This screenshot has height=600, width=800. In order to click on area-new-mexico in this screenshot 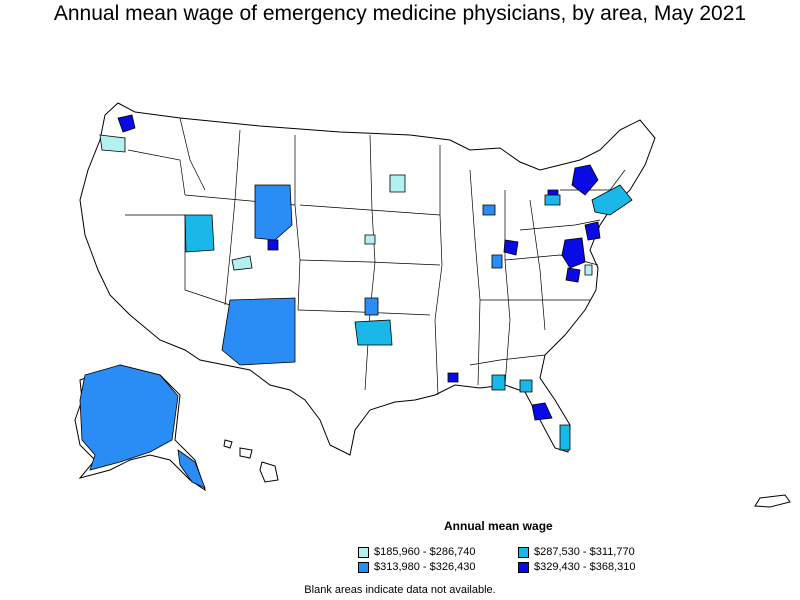, I will do `click(258, 331)`.